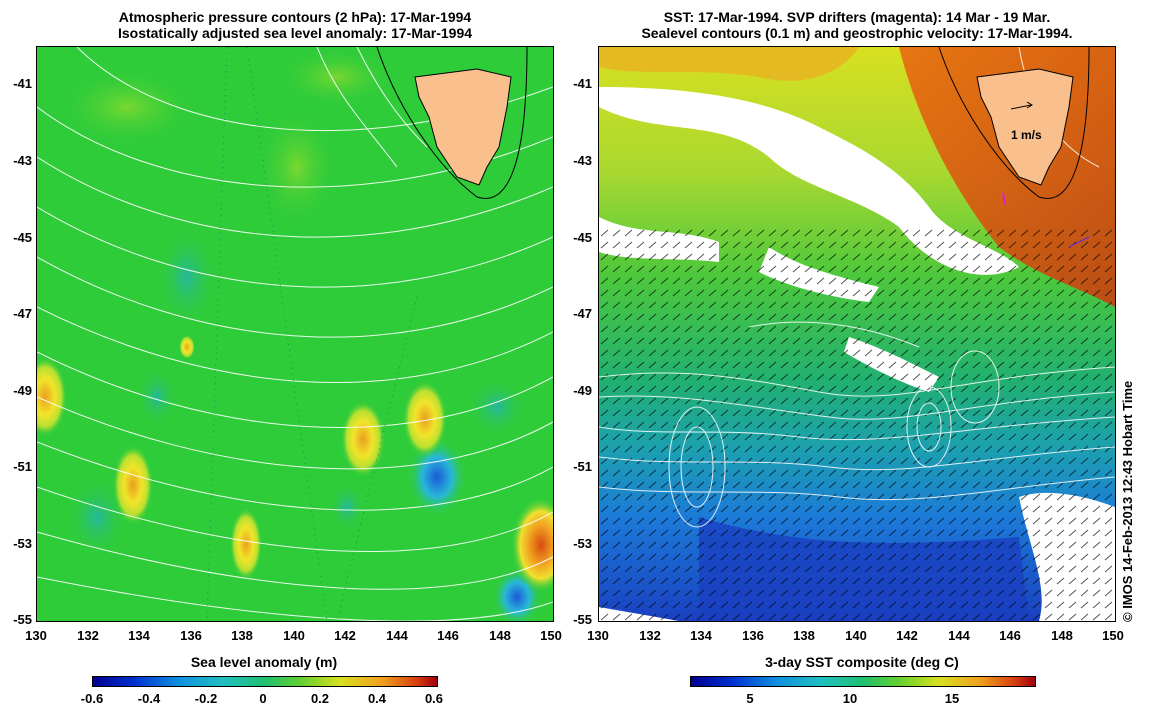  I want to click on colorbar-tick: 10, so click(850, 698).